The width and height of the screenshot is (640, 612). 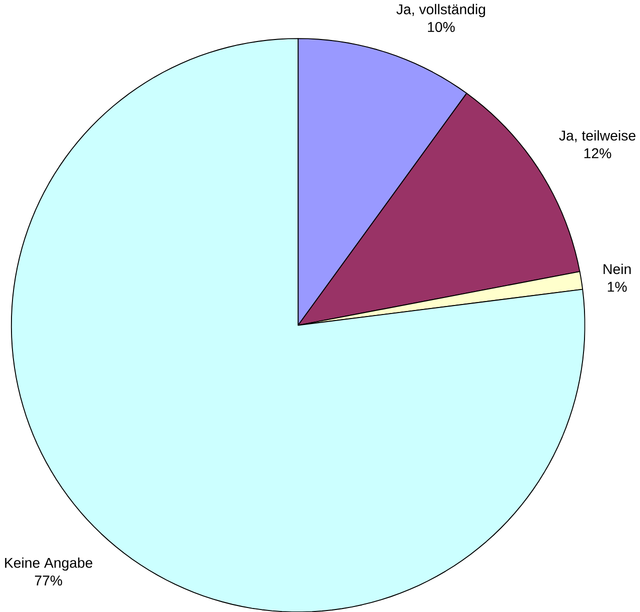 I want to click on slice-label: Nein, so click(x=617, y=268).